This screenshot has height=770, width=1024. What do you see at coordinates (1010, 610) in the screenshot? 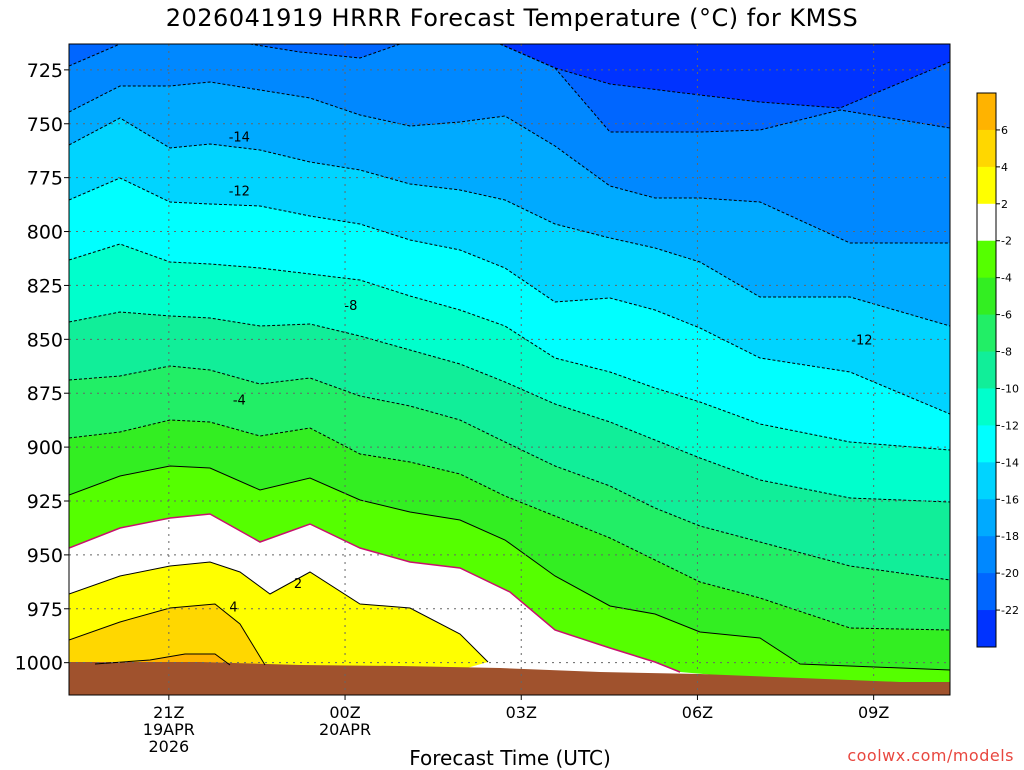
I see `colorbar-label: -22` at bounding box center [1010, 610].